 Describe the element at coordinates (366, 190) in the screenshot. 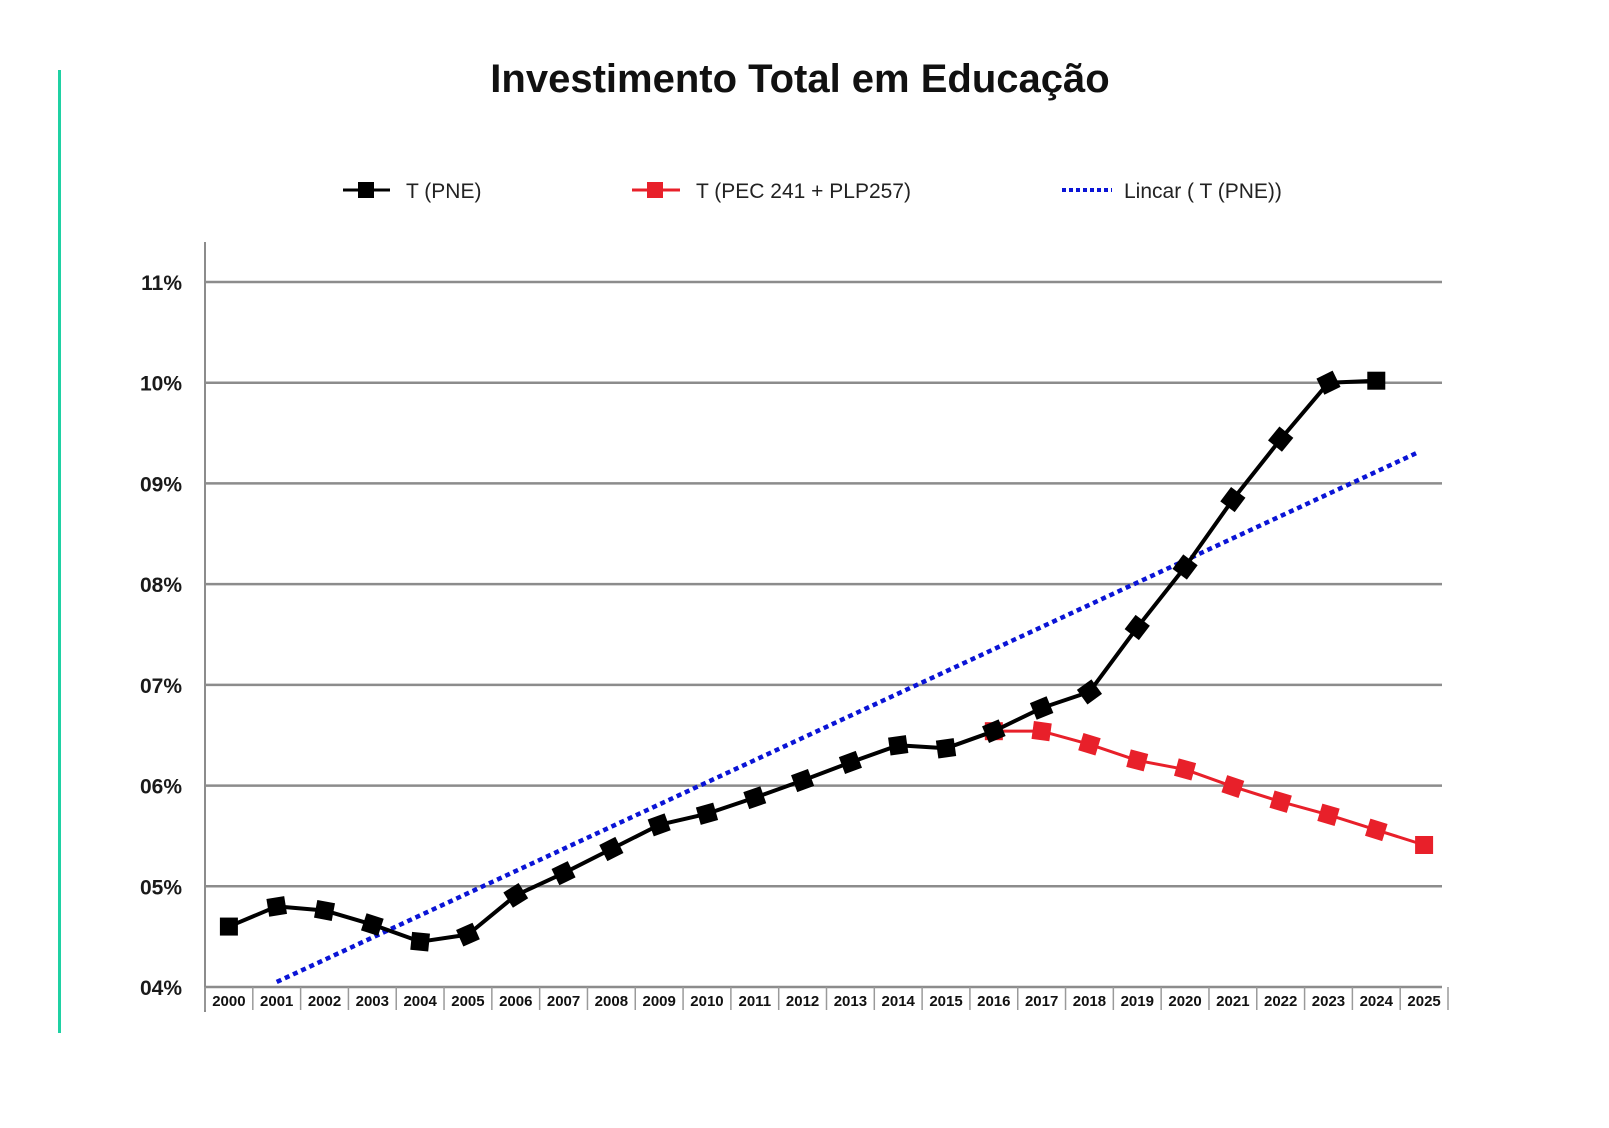

I see `legend-marker-pne` at that location.